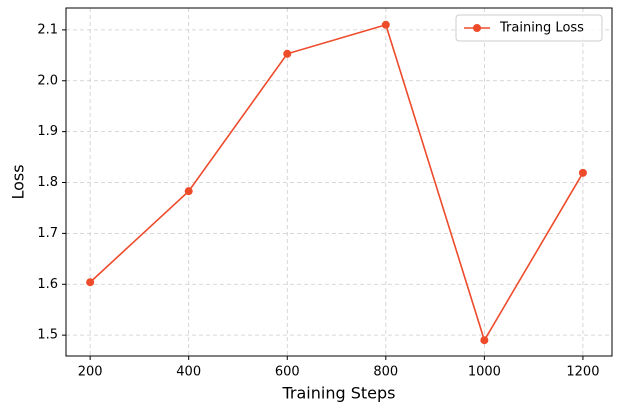  I want to click on legend-box, so click(529, 28).